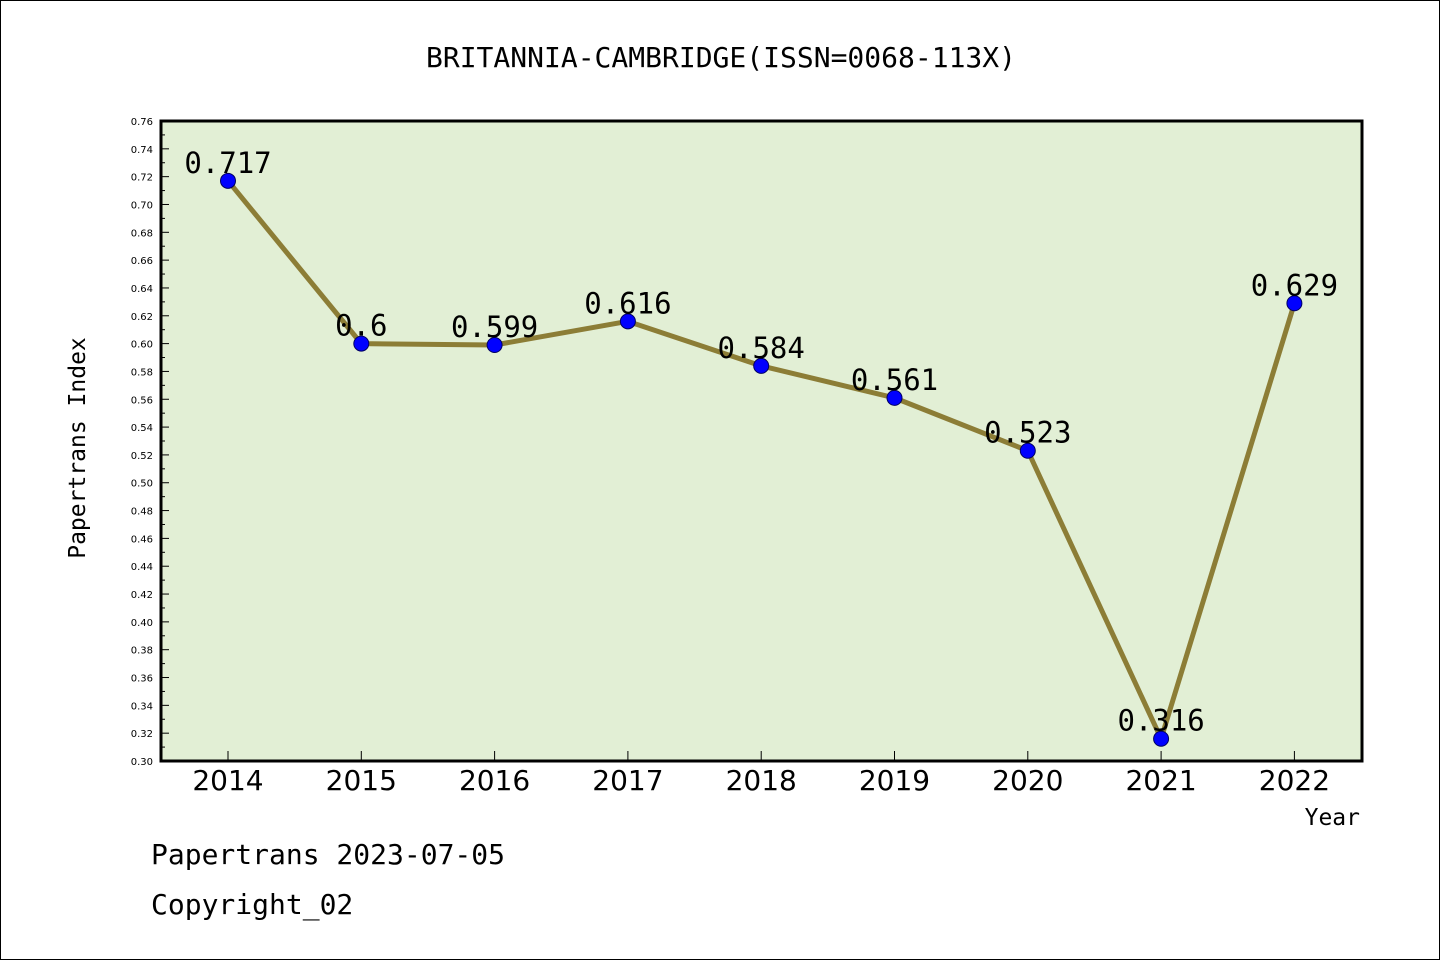  What do you see at coordinates (627, 780) in the screenshot?
I see `x-tick-label: 2017` at bounding box center [627, 780].